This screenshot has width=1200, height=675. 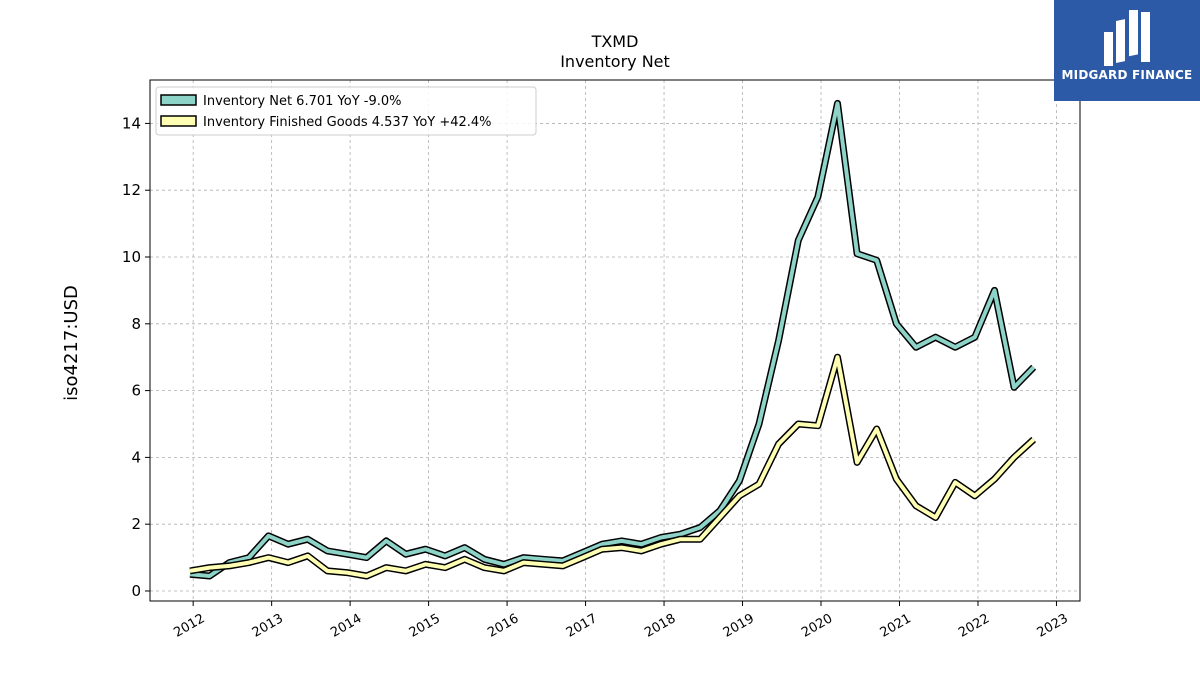 What do you see at coordinates (974, 626) in the screenshot?
I see `x-tick-label: 2022` at bounding box center [974, 626].